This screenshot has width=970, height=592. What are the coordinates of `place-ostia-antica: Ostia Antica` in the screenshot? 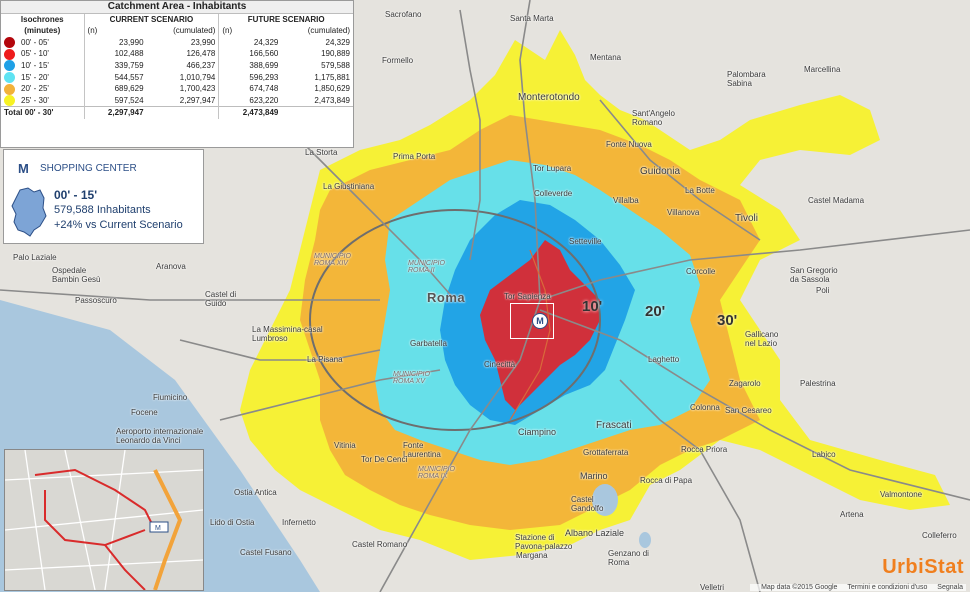 It's located at (255, 492).